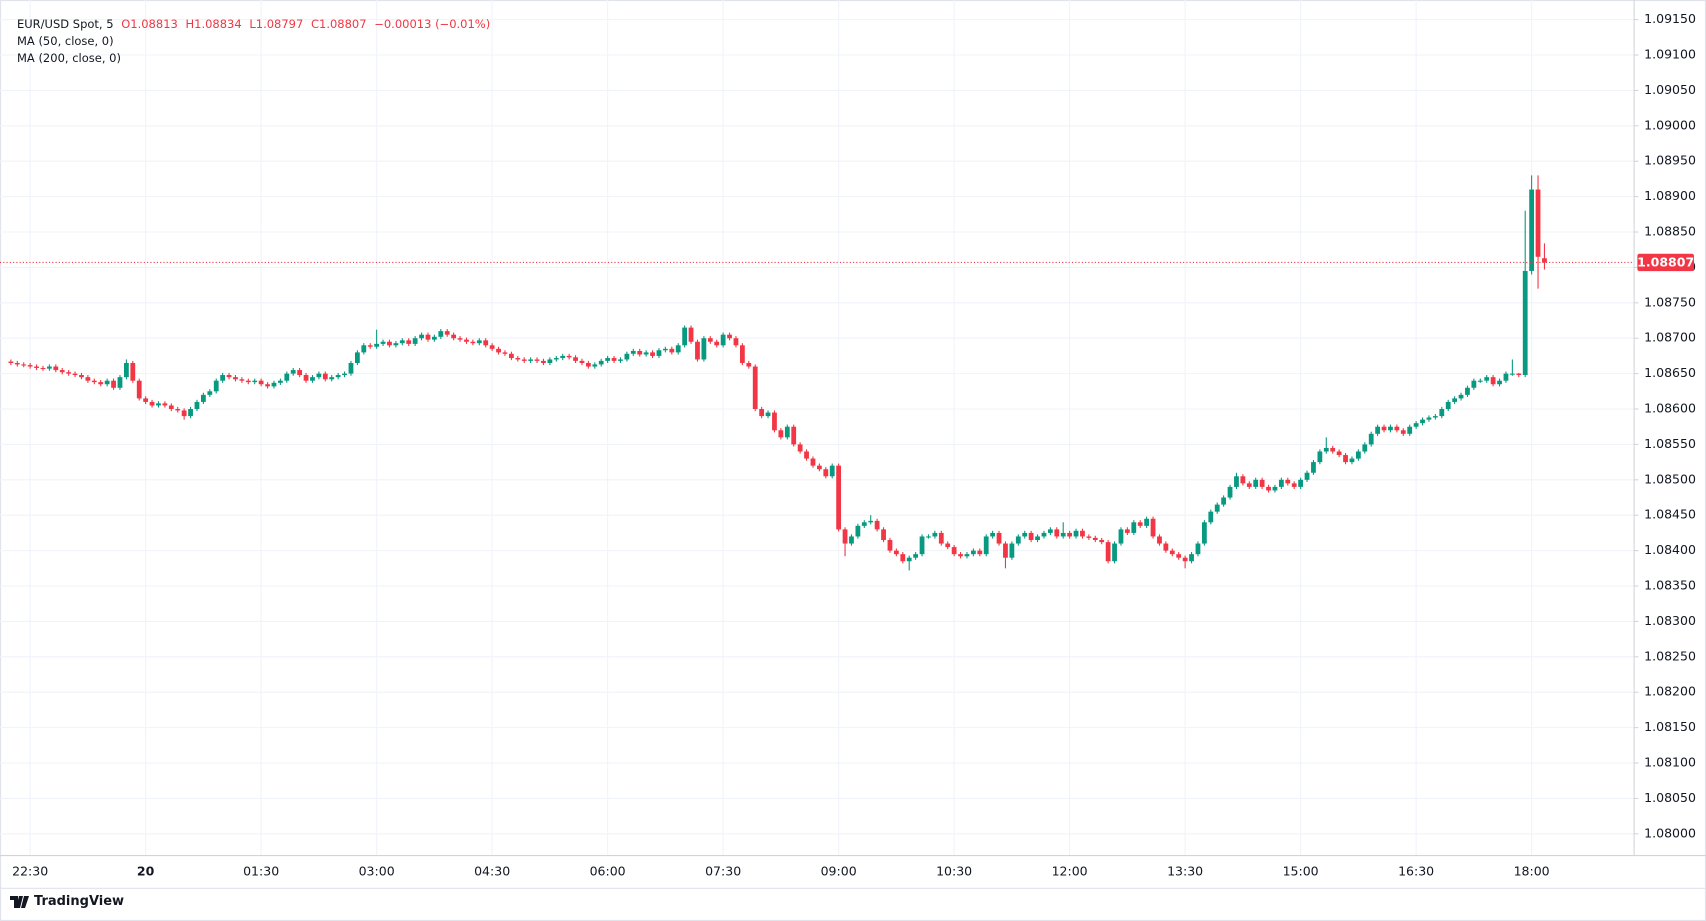 The width and height of the screenshot is (1706, 921). I want to click on y-tick-label: 1.08950, so click(1670, 160).